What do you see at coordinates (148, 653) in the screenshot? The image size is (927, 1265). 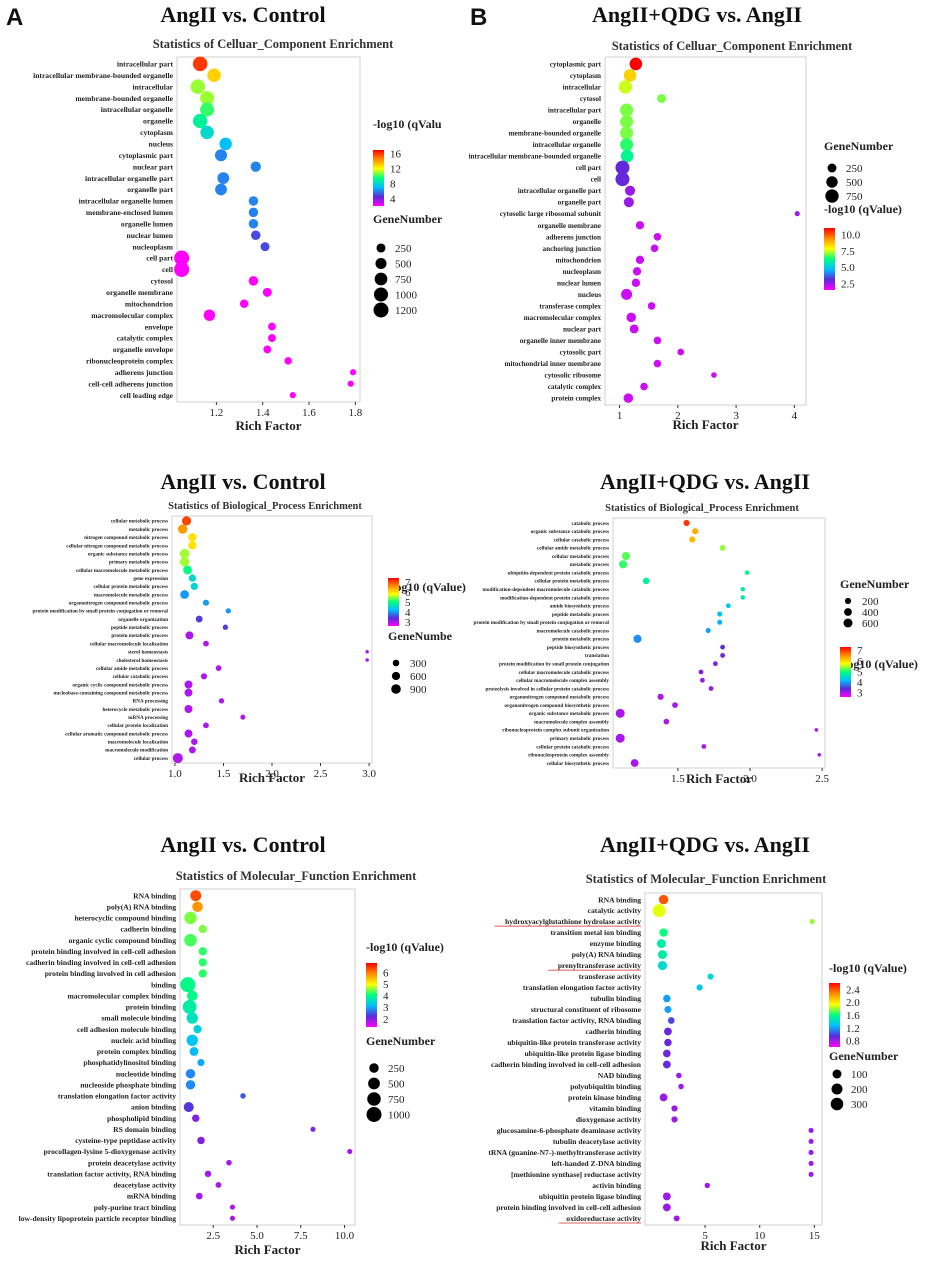 I see `term-label: sterol homeostasis` at bounding box center [148, 653].